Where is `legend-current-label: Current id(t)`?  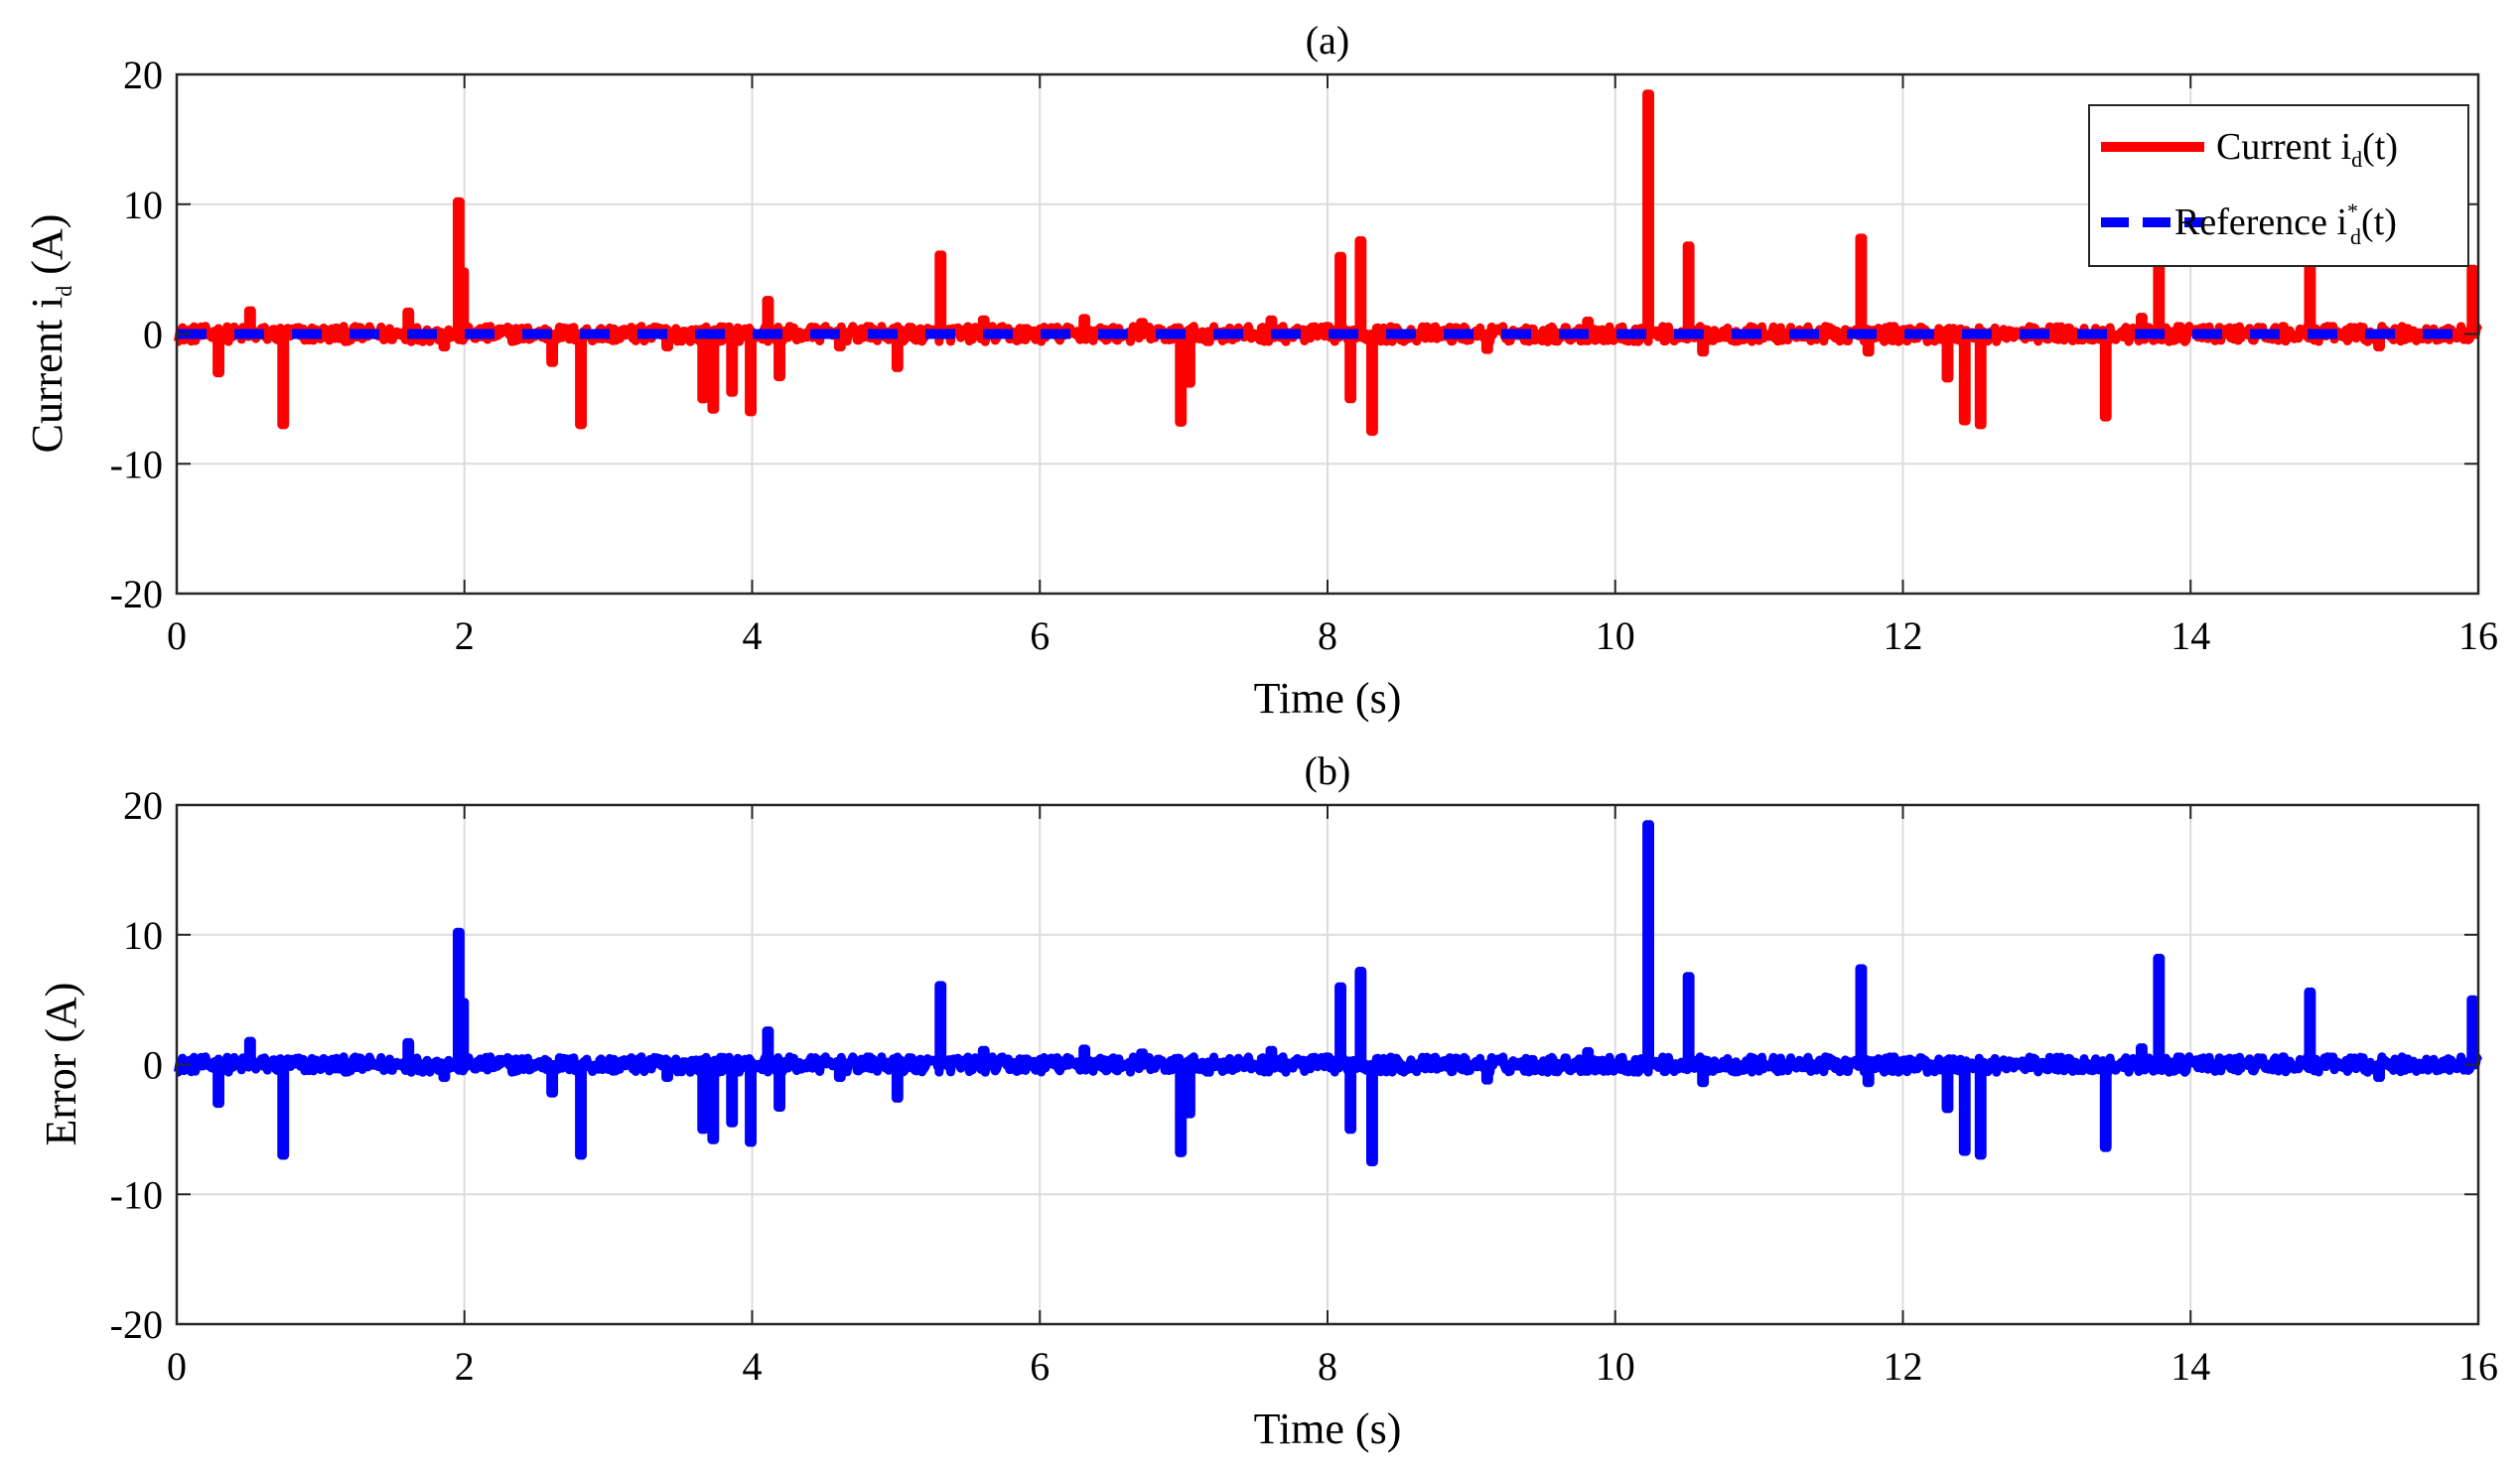
legend-current-label: Current id(t) is located at coordinates (2307, 149).